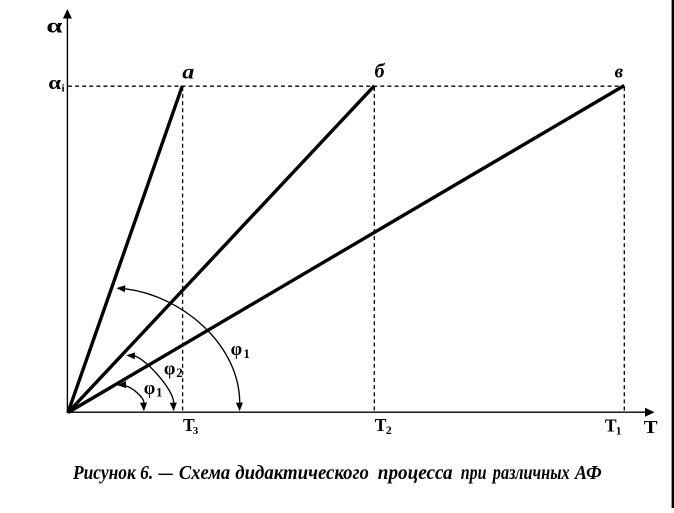 The width and height of the screenshot is (674, 513). I want to click on svg-text: 3, so click(196, 431).